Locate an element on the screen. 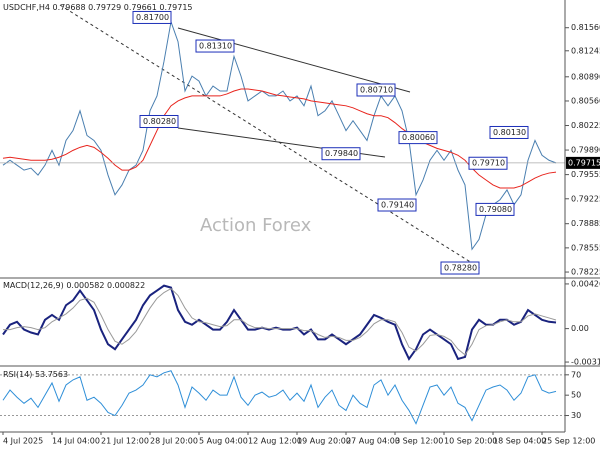  y-tick-label: 0.79225 is located at coordinates (585, 198).